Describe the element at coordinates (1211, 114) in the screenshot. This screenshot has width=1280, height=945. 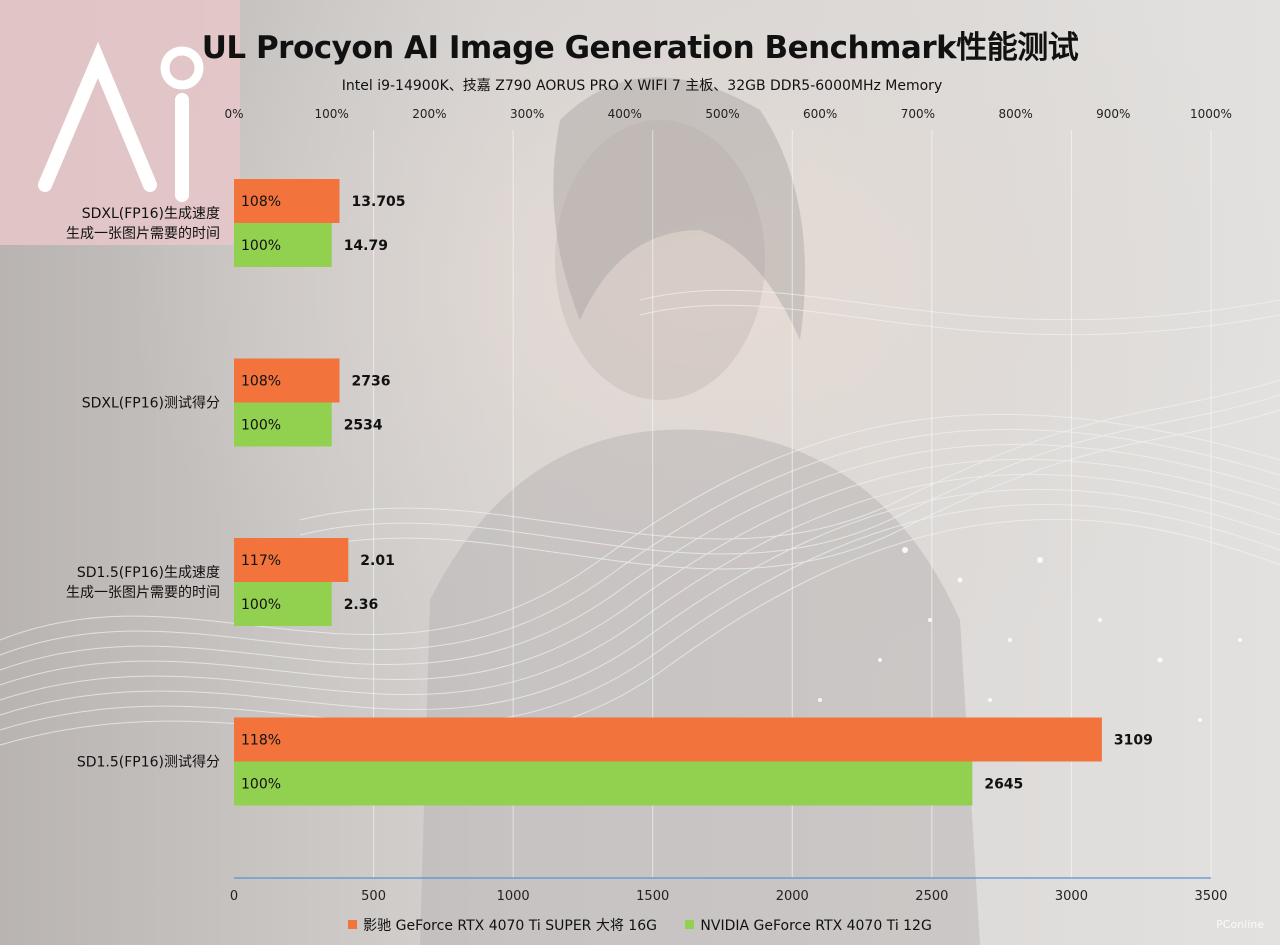
I see `x-tick-label-top: 1000%` at that location.